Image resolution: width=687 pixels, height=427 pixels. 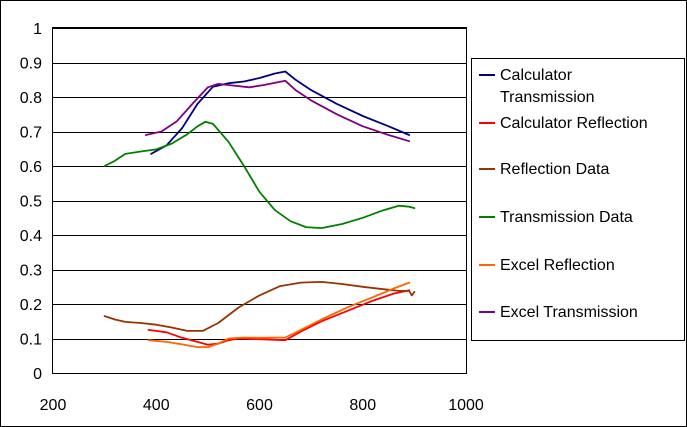 I want to click on legend-label-3: Transmission Data, so click(x=566, y=217).